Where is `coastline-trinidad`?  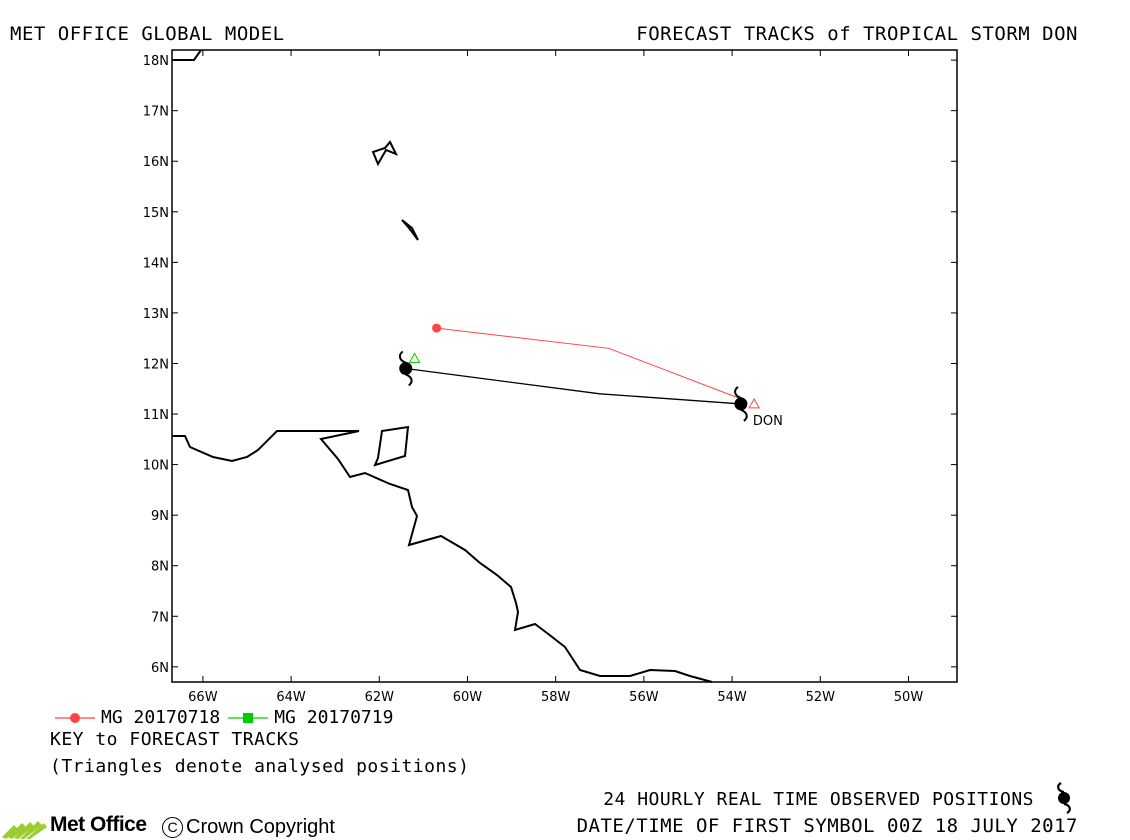 coastline-trinidad is located at coordinates (391, 446).